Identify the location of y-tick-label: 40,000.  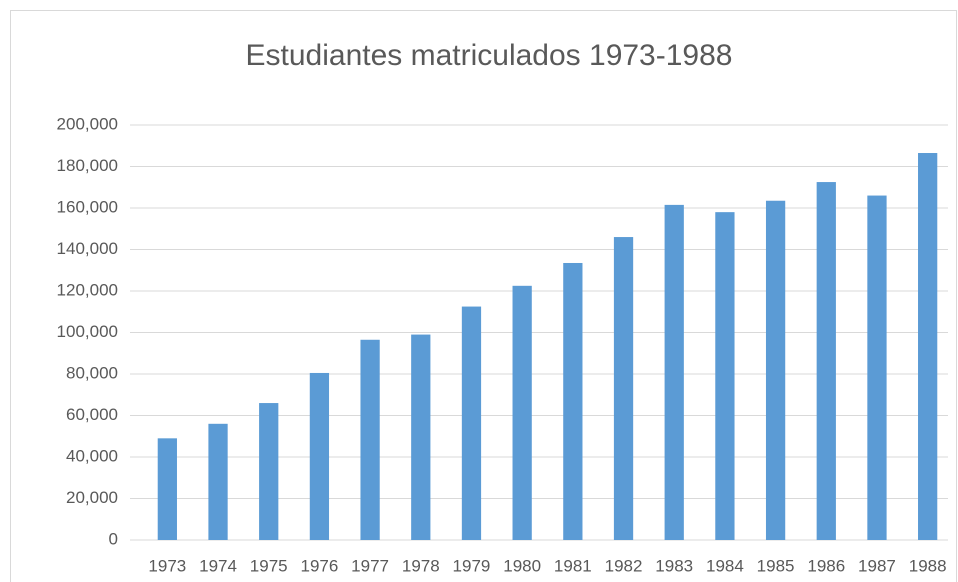
(92, 455).